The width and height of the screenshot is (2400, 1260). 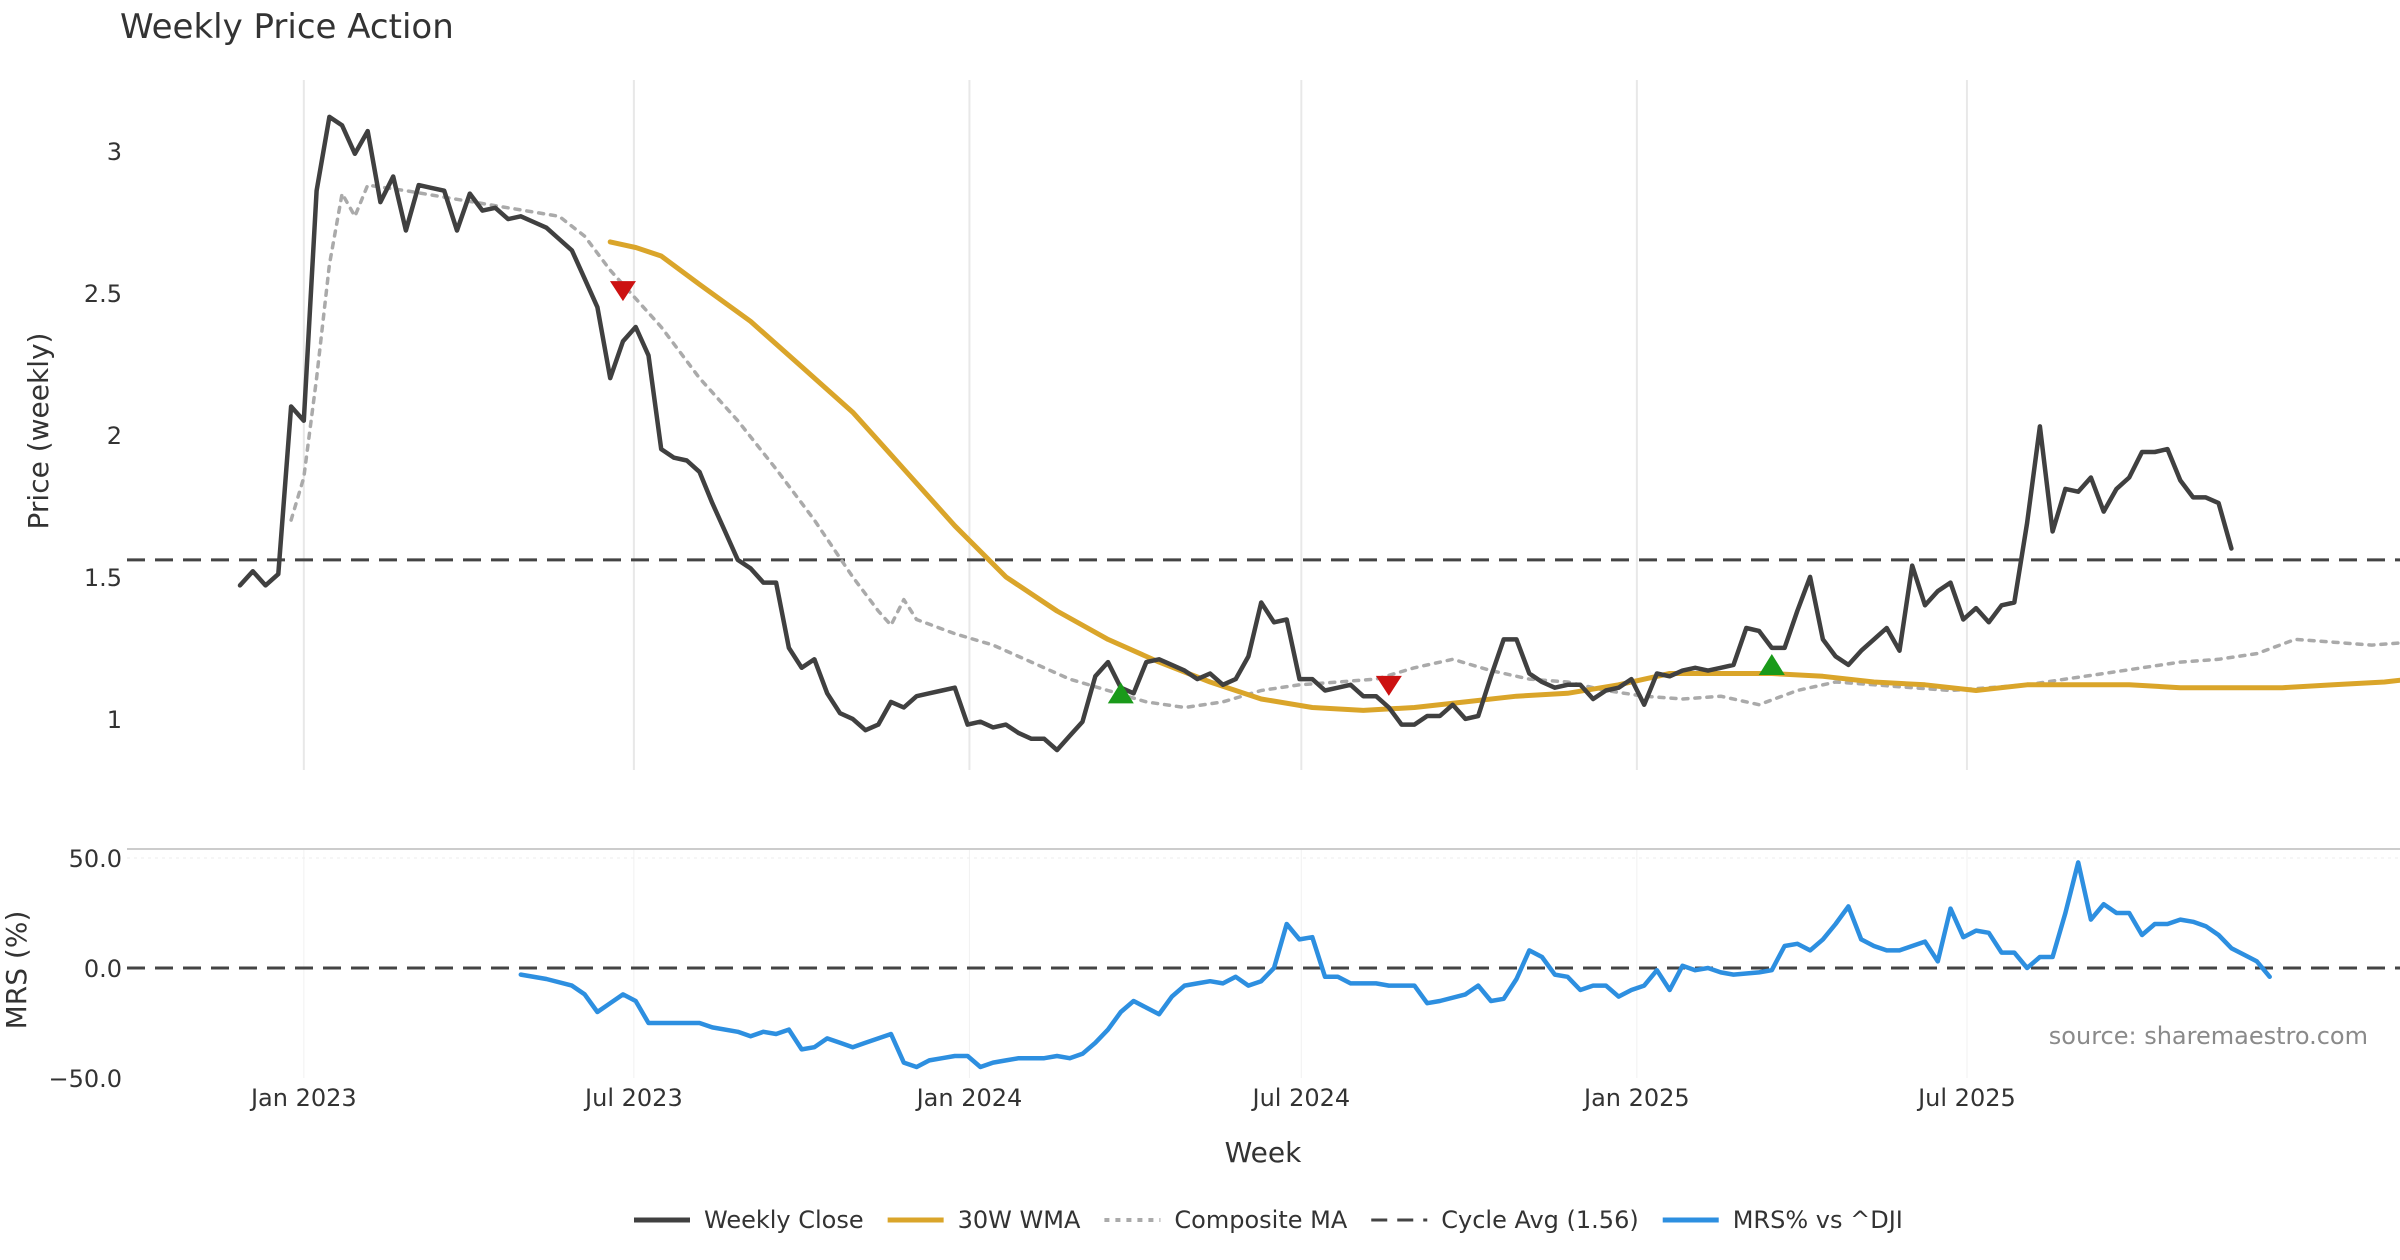 What do you see at coordinates (633, 1098) in the screenshot?
I see `x-tick-label: Jul 2023` at bounding box center [633, 1098].